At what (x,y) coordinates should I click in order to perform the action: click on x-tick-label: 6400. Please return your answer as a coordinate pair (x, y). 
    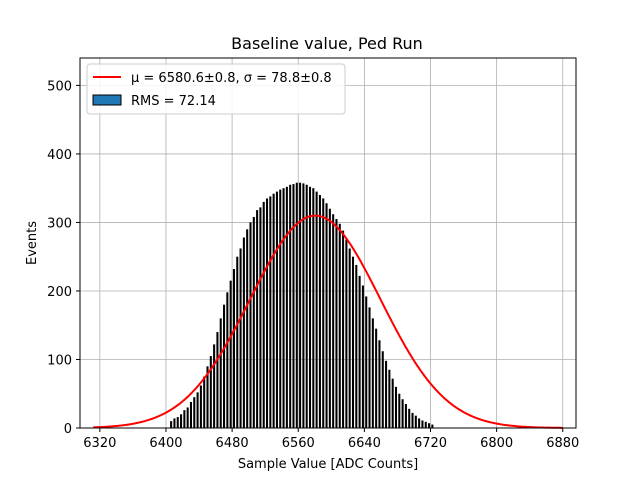
    Looking at the image, I should click on (165, 443).